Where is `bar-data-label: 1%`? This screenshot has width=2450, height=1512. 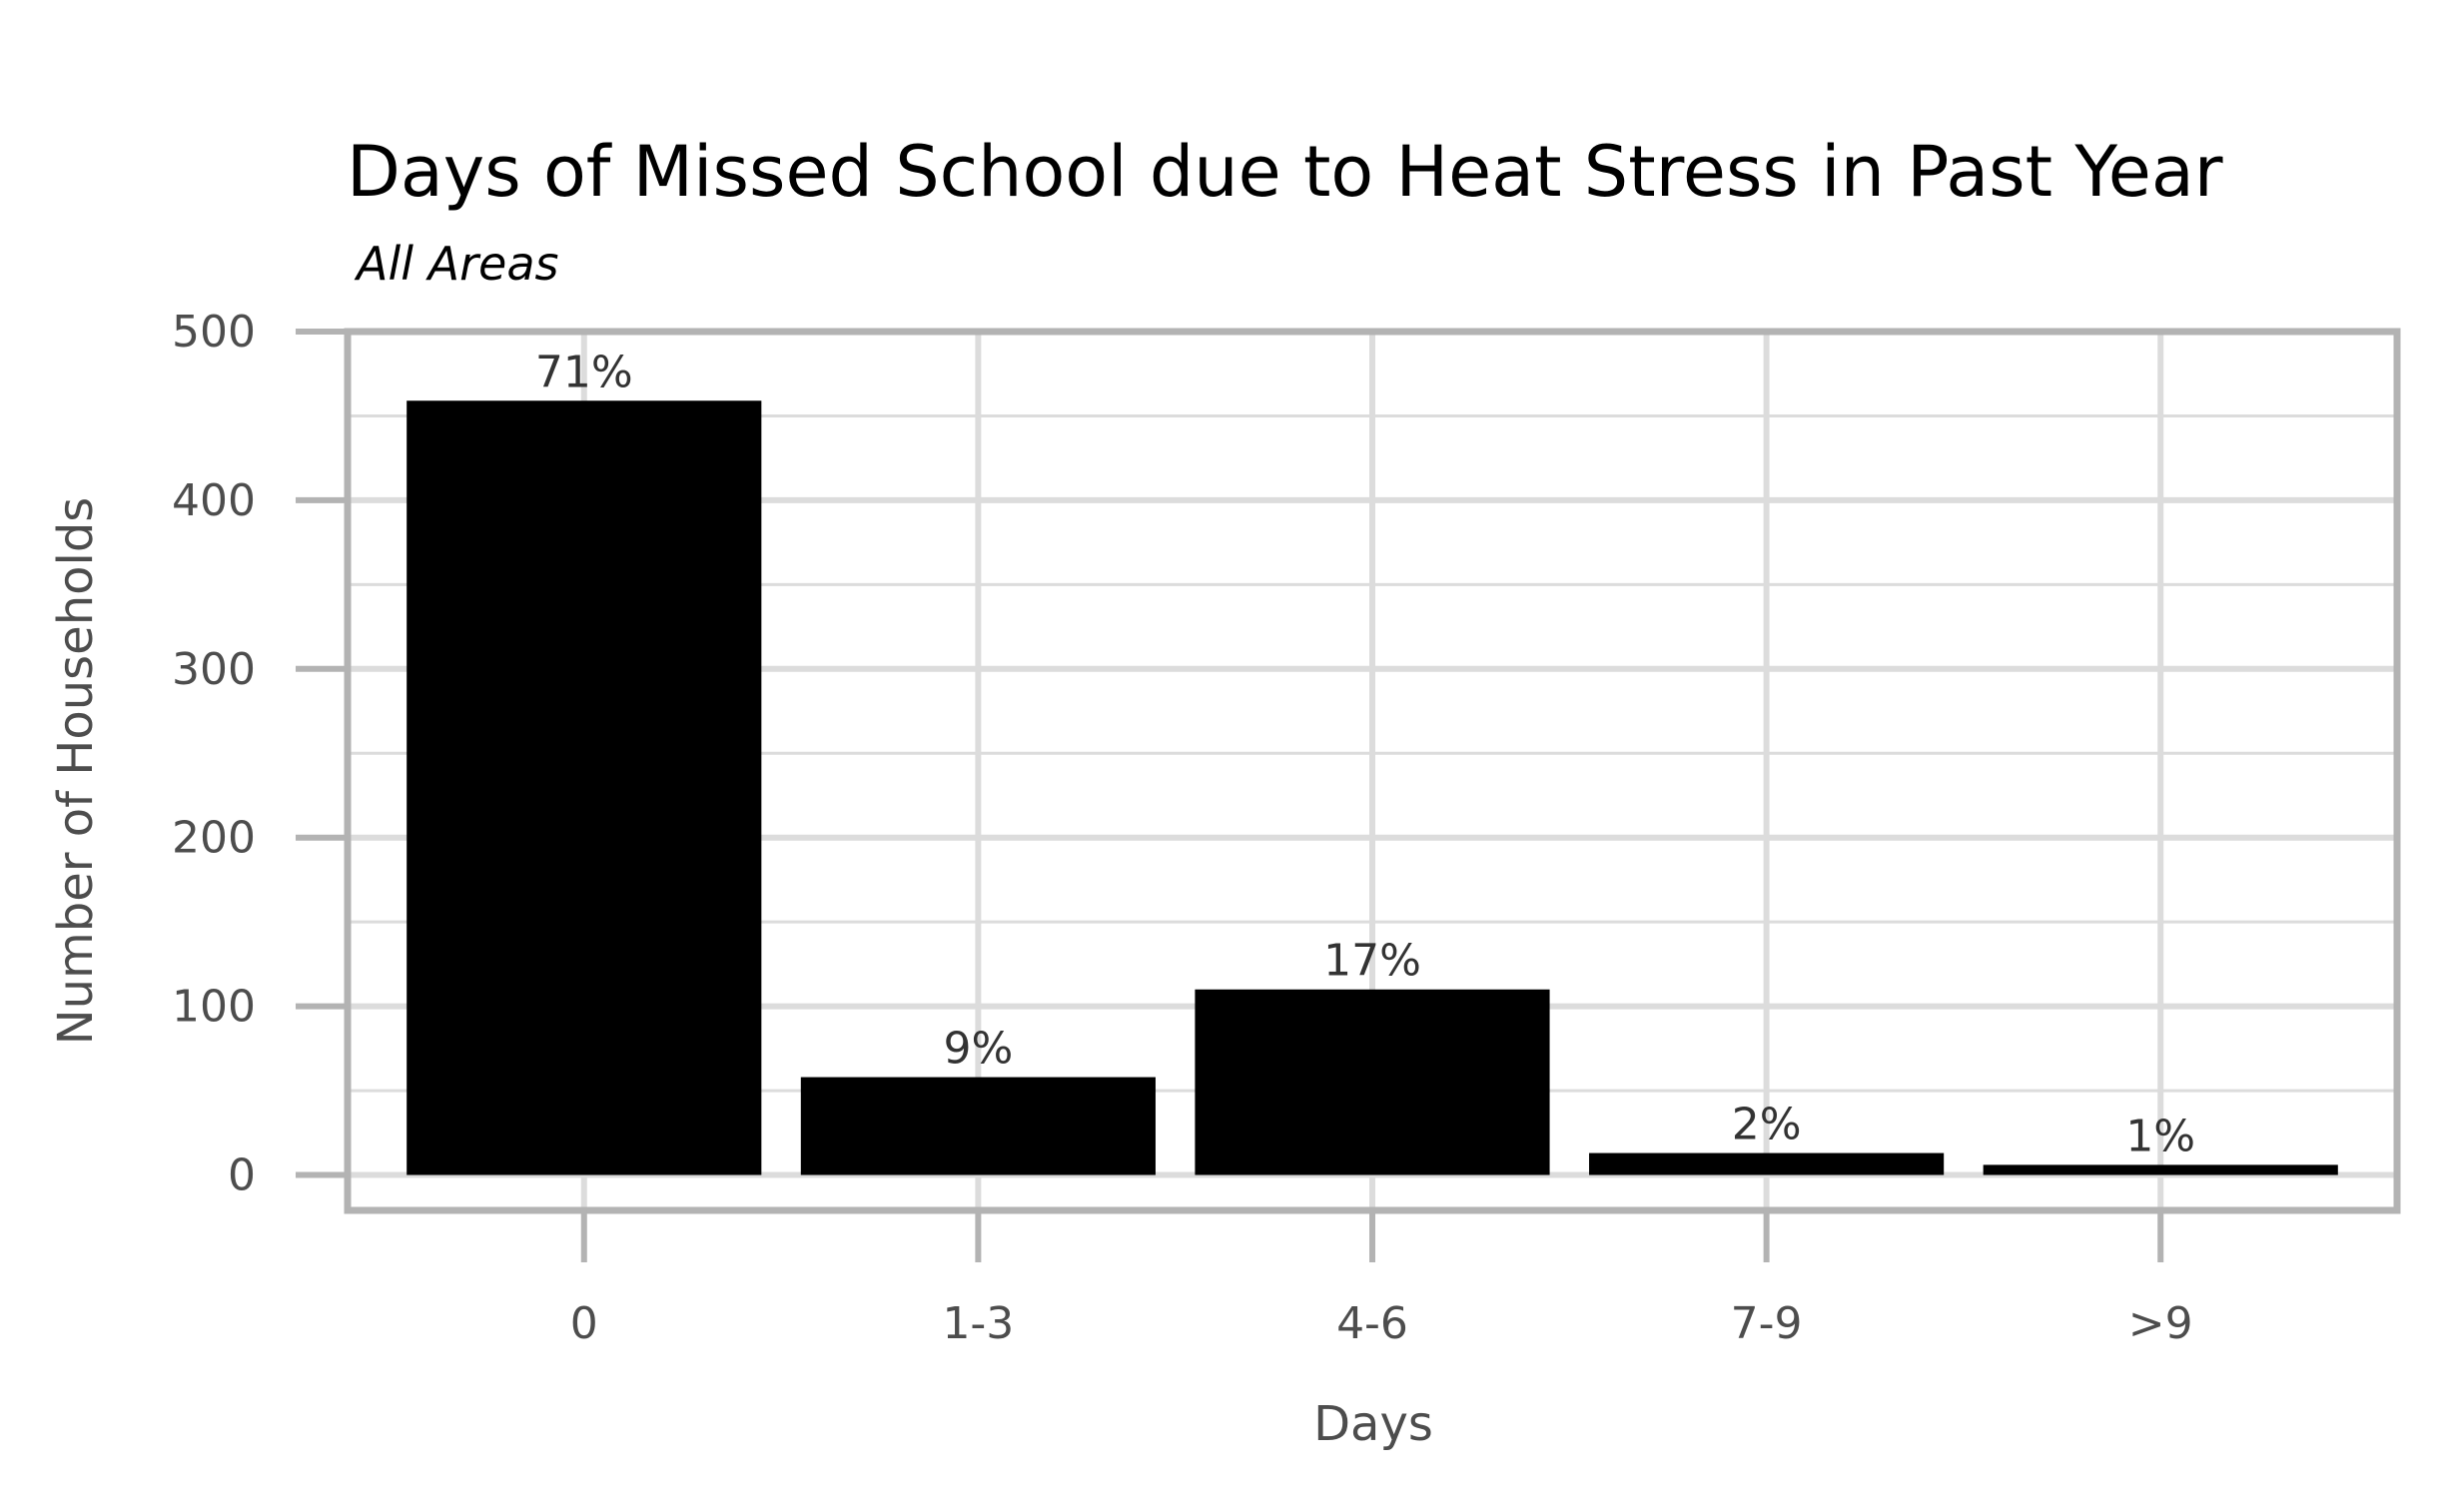 bar-data-label: 1% is located at coordinates (2160, 1136).